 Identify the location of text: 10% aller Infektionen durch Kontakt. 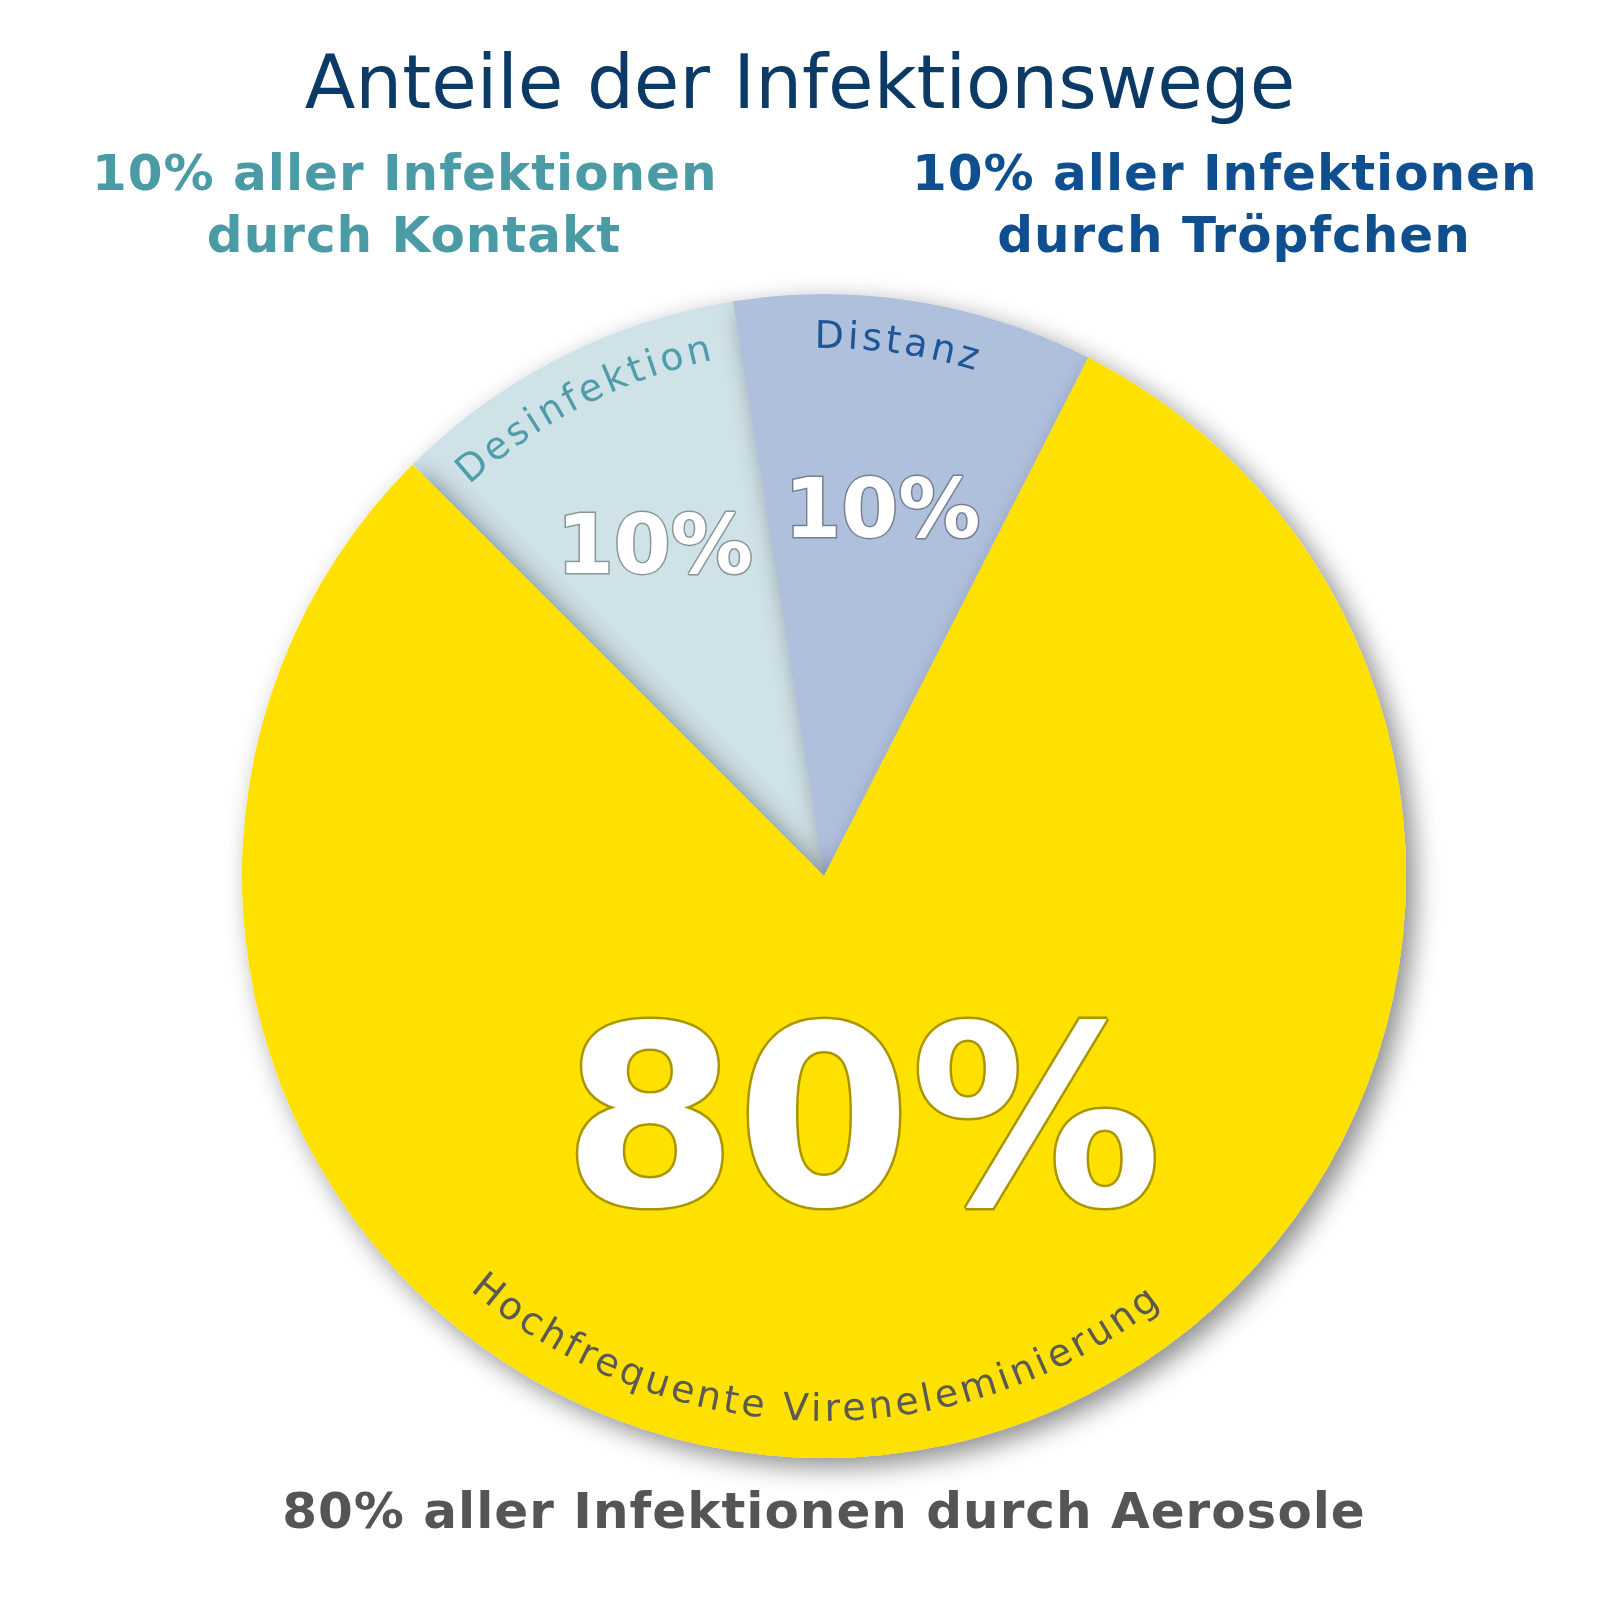
(404, 204).